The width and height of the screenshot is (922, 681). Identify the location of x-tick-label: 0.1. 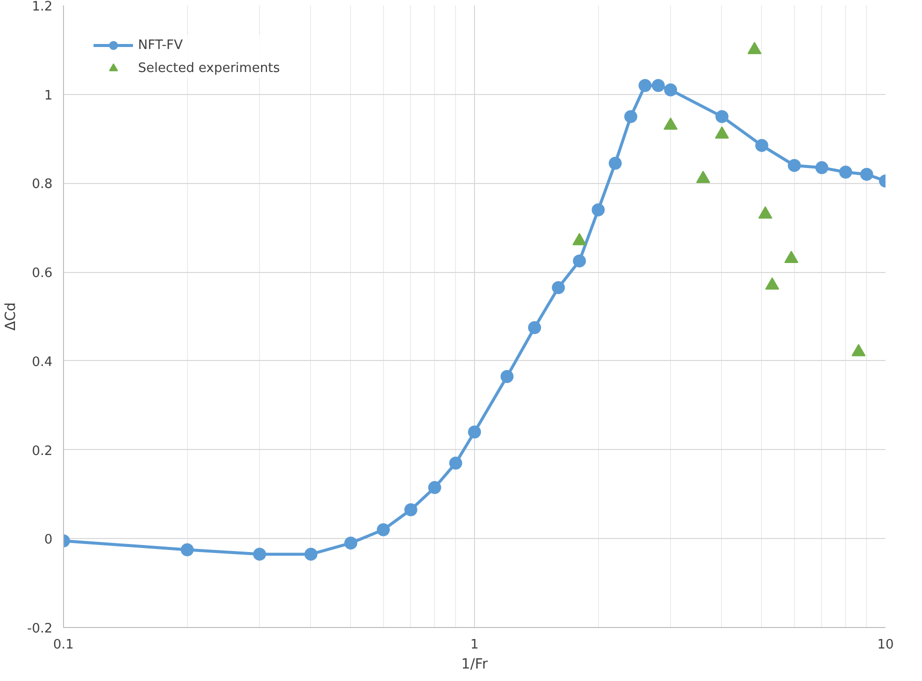
(63, 645).